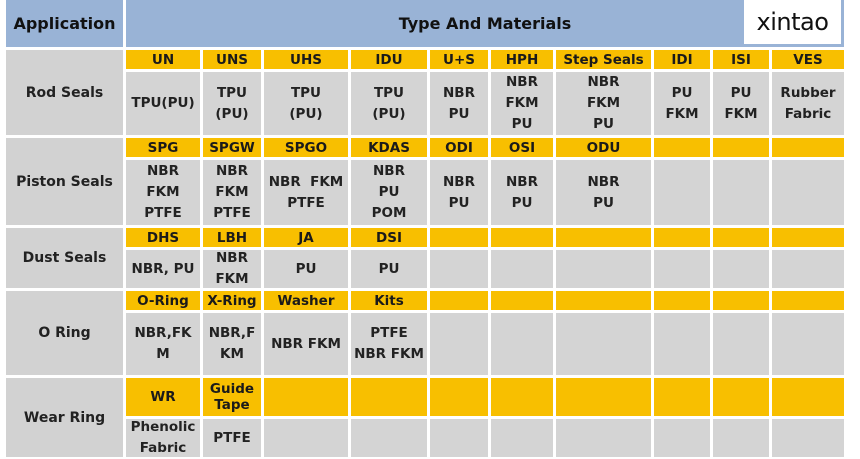  What do you see at coordinates (163, 103) in the screenshot?
I see `material-cell: TPU(PU)` at bounding box center [163, 103].